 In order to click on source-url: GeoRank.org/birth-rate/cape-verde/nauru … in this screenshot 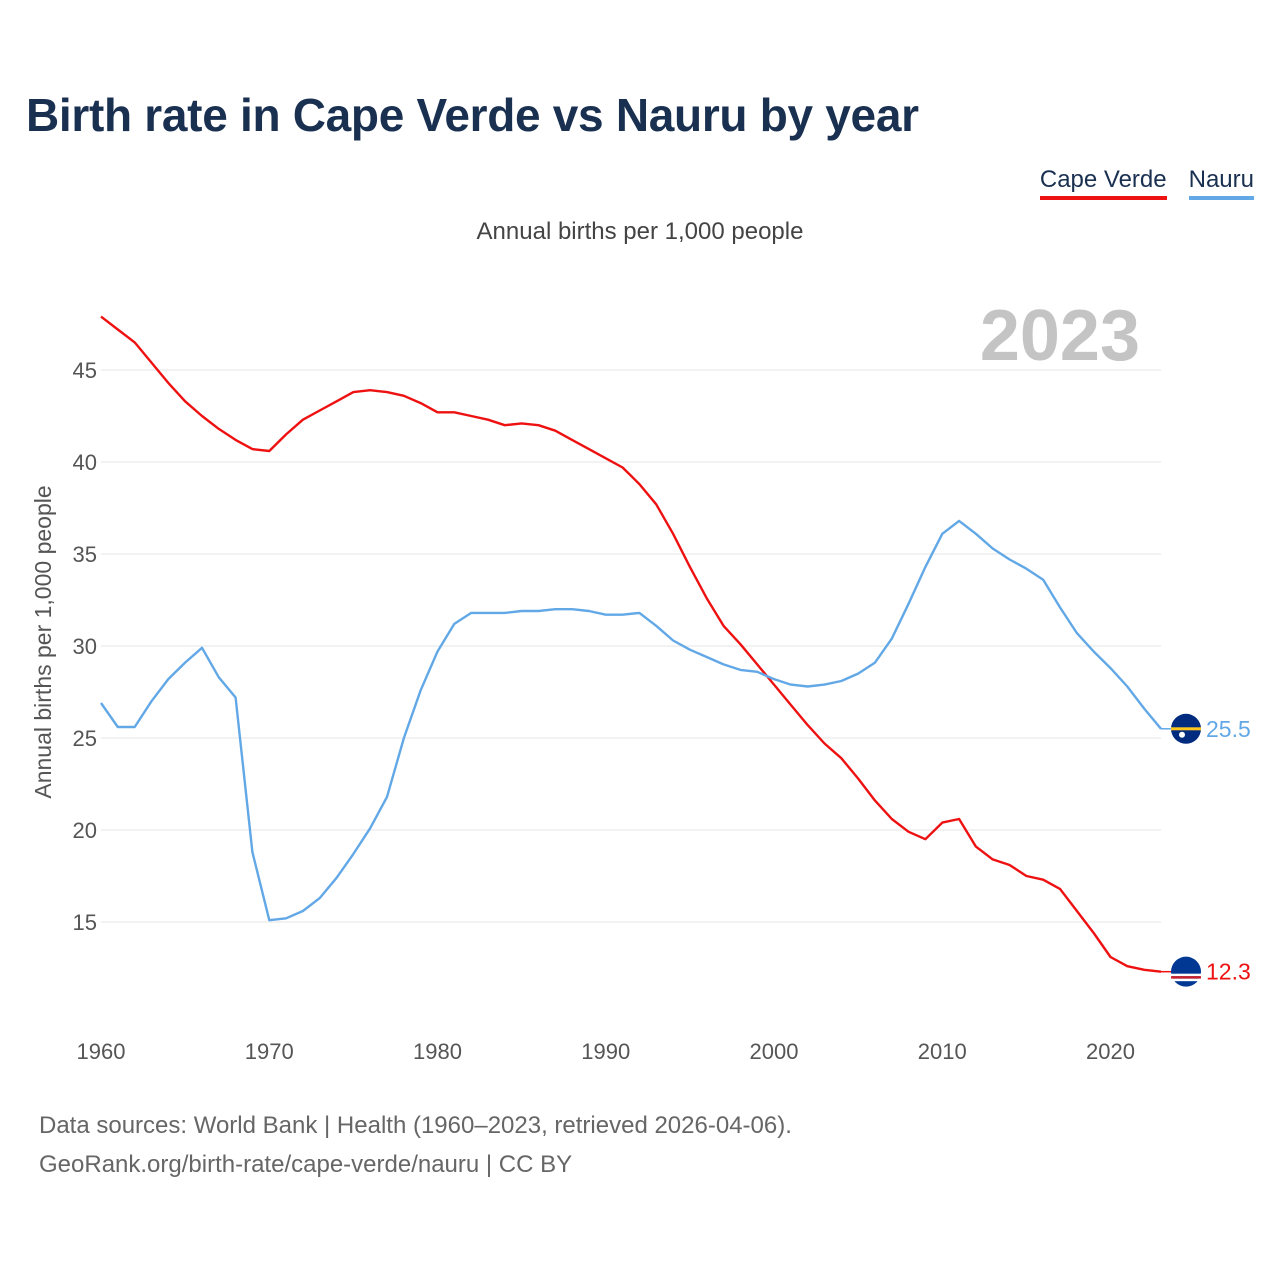, I will do `click(306, 1164)`.